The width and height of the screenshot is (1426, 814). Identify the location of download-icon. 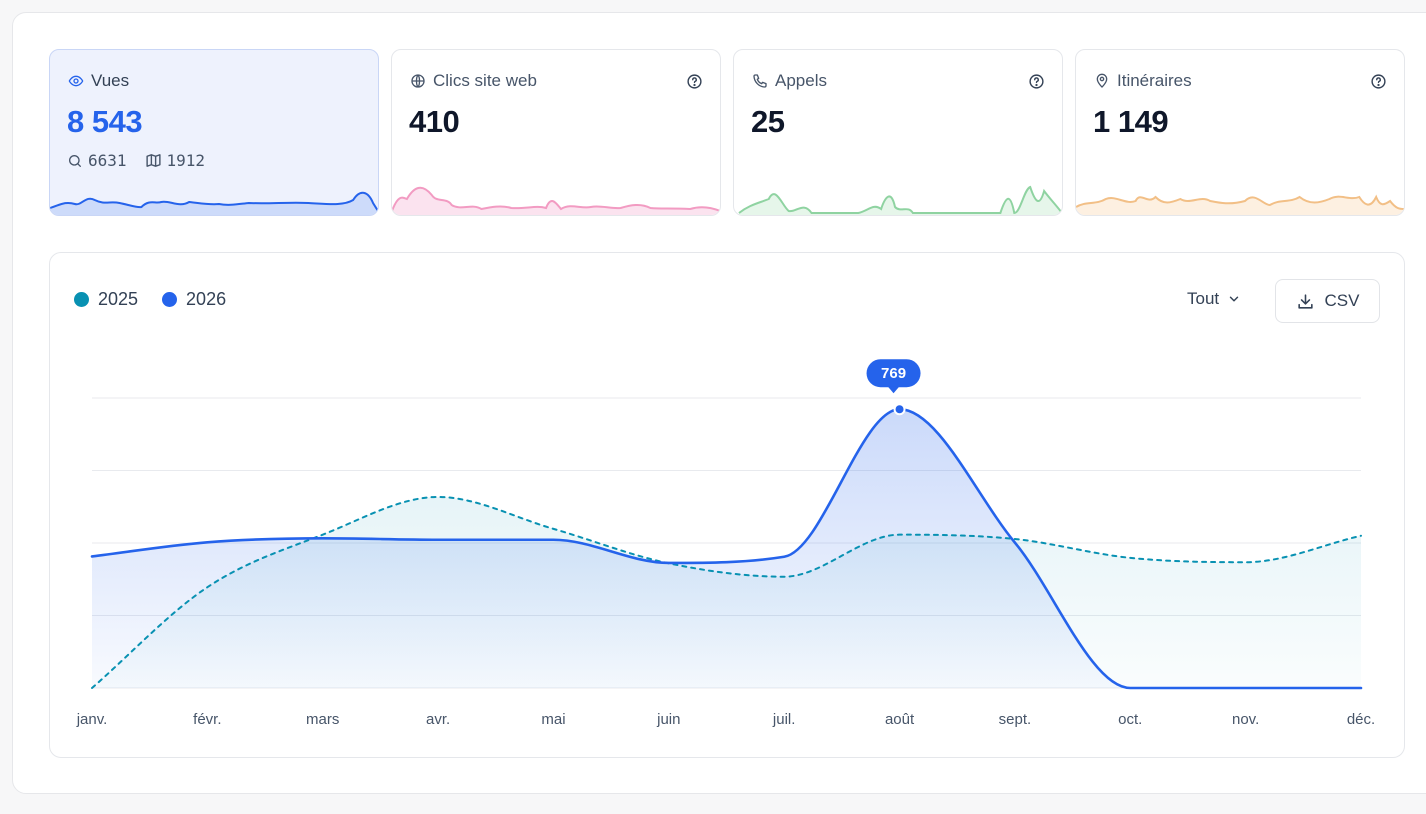
(1305, 301).